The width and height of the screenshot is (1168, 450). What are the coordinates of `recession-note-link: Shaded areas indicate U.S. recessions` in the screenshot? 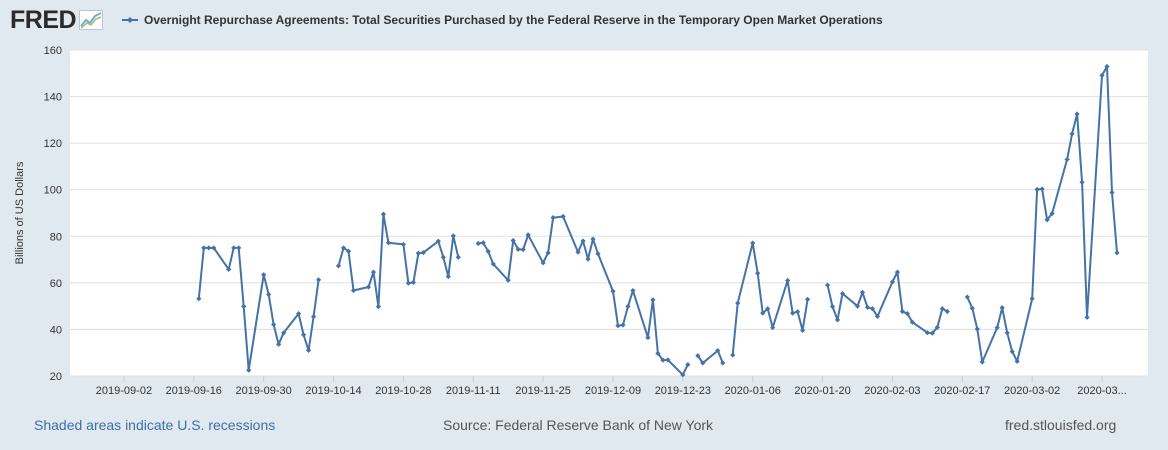 It's located at (155, 425).